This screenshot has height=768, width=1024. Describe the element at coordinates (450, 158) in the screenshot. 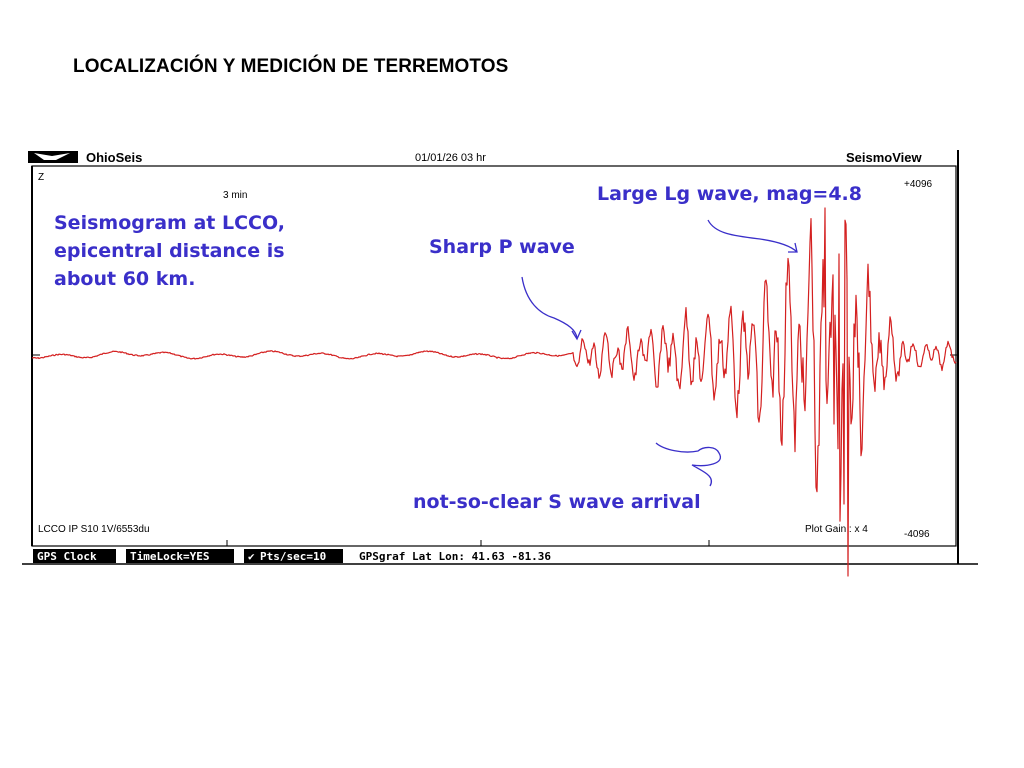

I see `datetime-label: 01/01/26 03 hr` at that location.